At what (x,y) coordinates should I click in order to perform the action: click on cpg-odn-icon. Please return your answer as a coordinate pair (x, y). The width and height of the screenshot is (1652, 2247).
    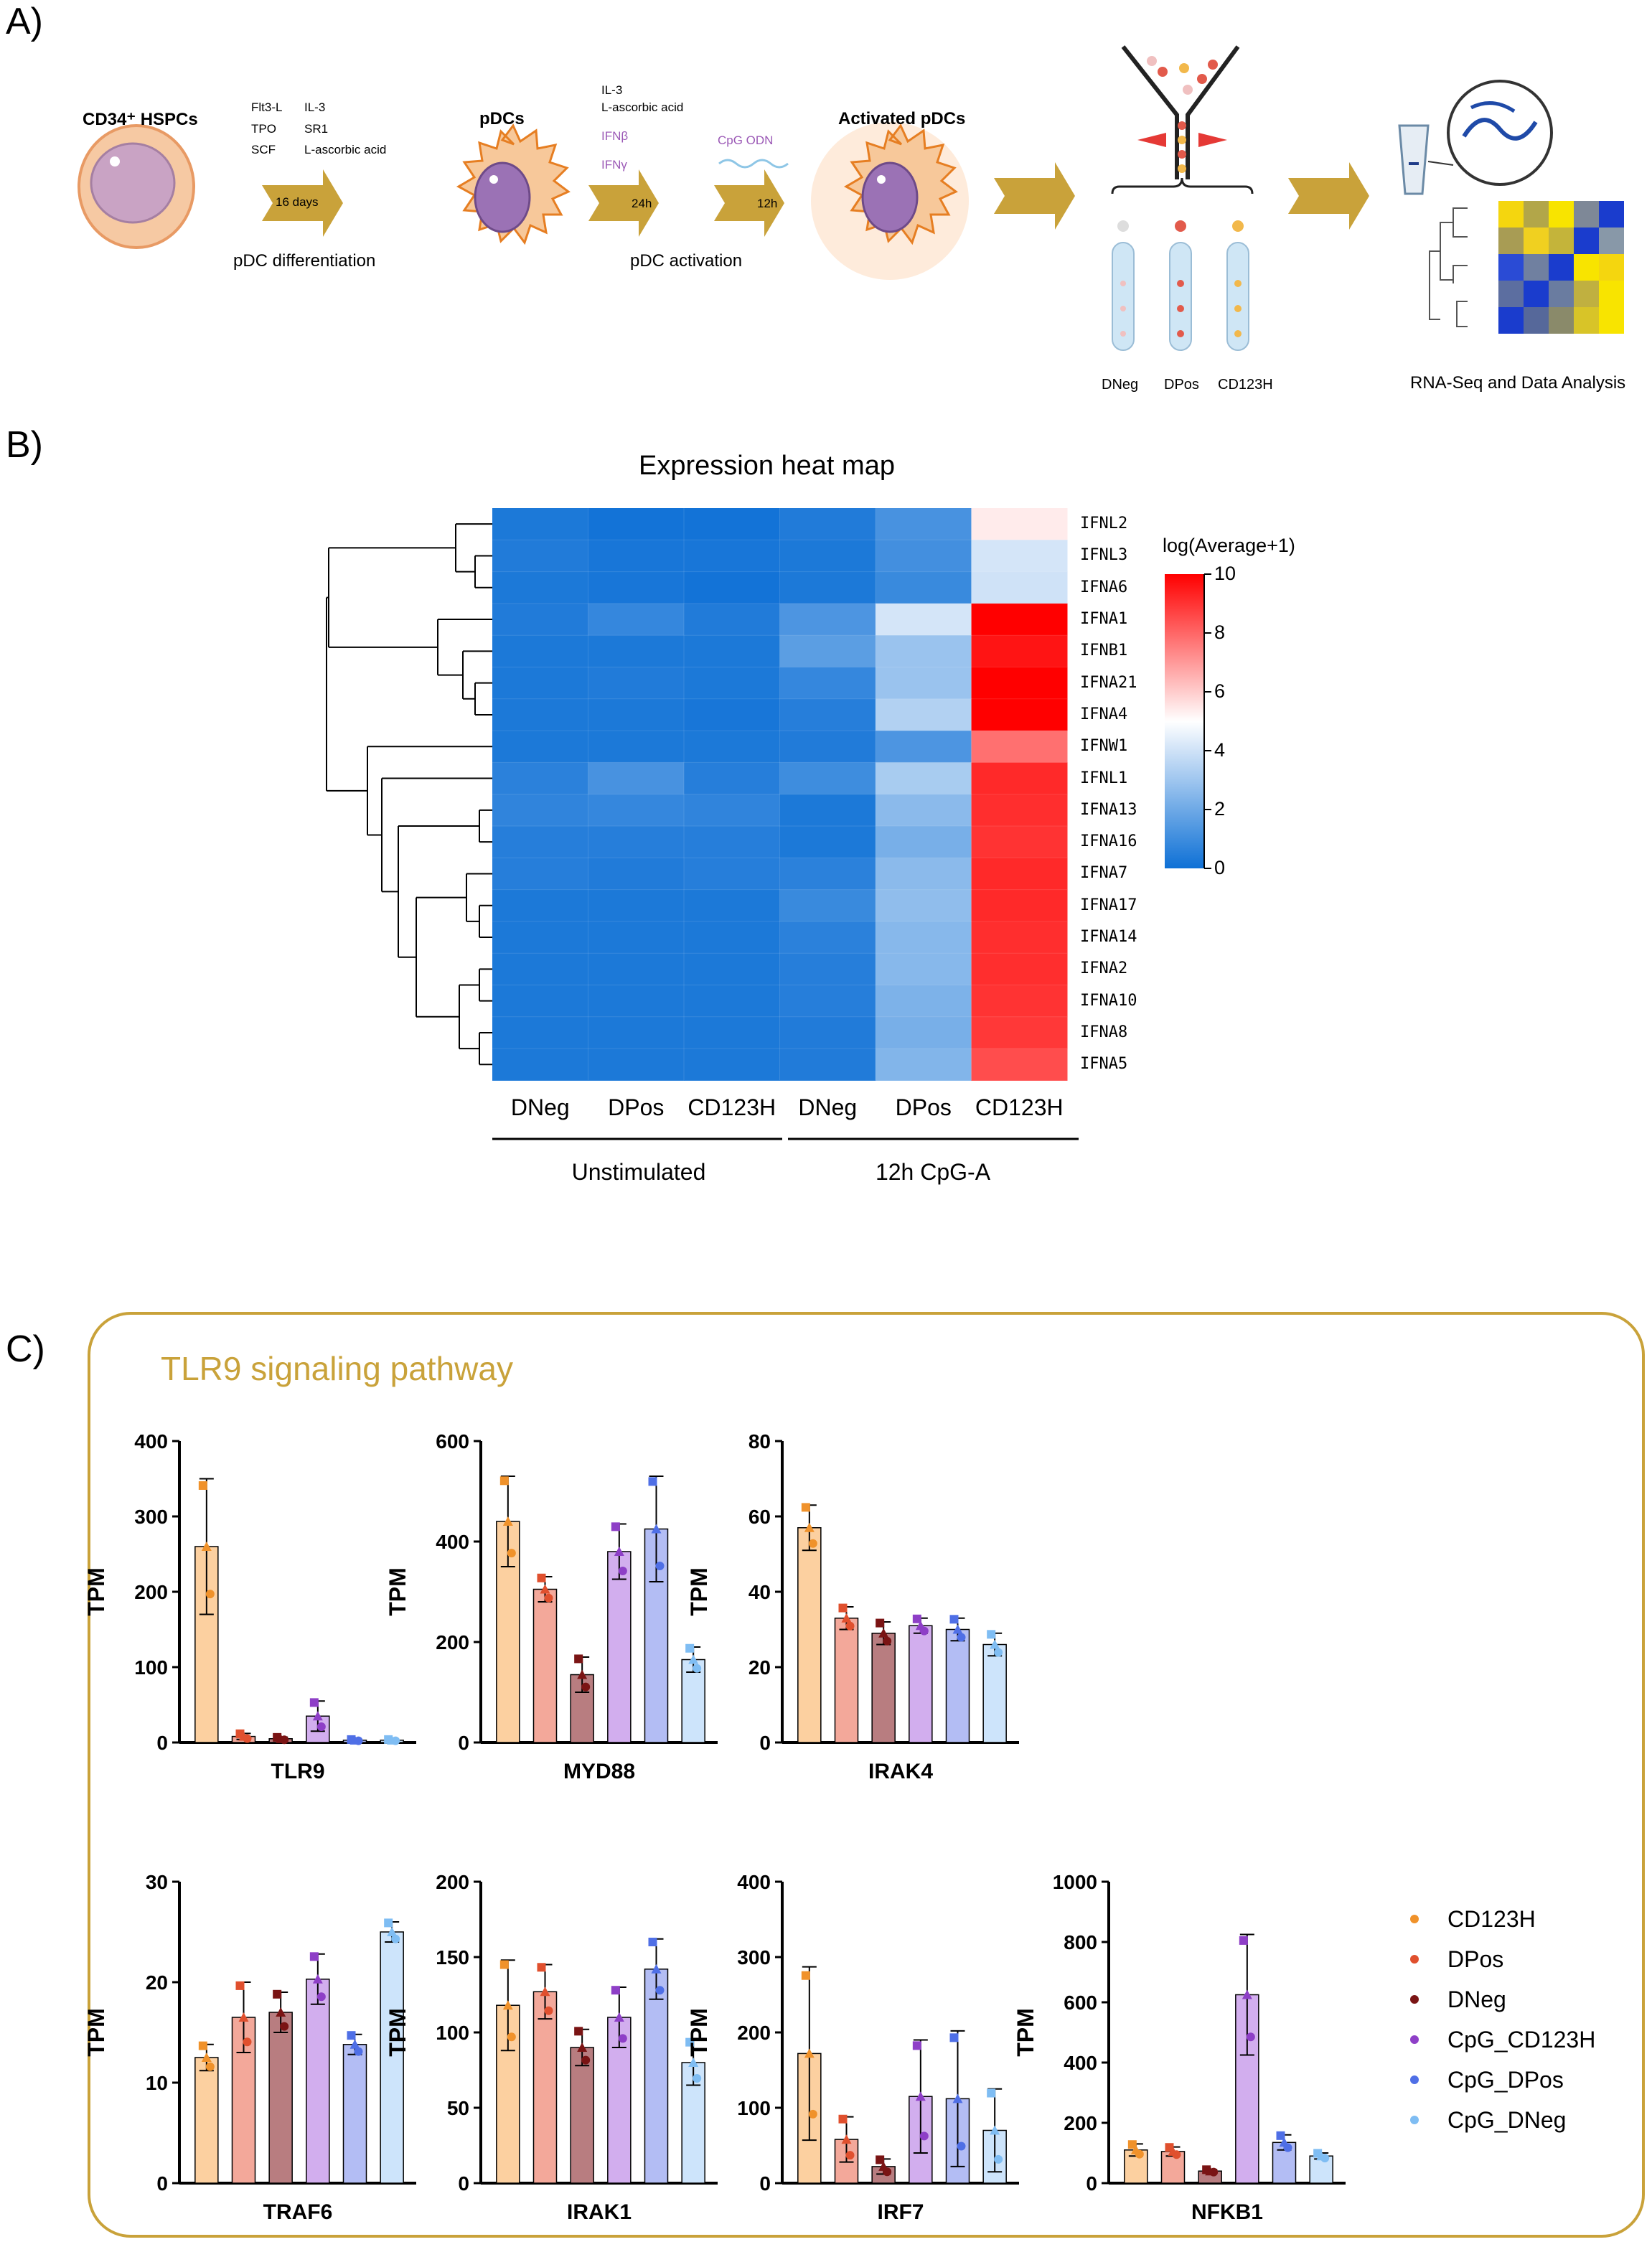
    Looking at the image, I should click on (753, 164).